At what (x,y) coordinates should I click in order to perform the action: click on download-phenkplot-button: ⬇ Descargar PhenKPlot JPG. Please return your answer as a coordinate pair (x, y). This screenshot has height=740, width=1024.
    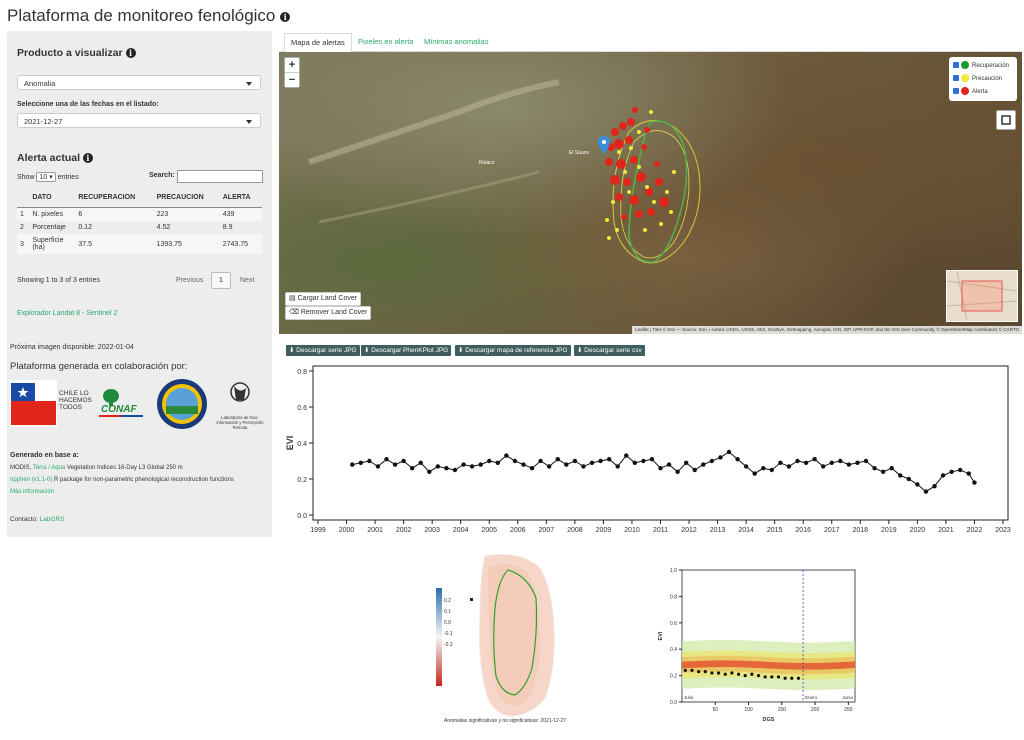
    Looking at the image, I should click on (406, 350).